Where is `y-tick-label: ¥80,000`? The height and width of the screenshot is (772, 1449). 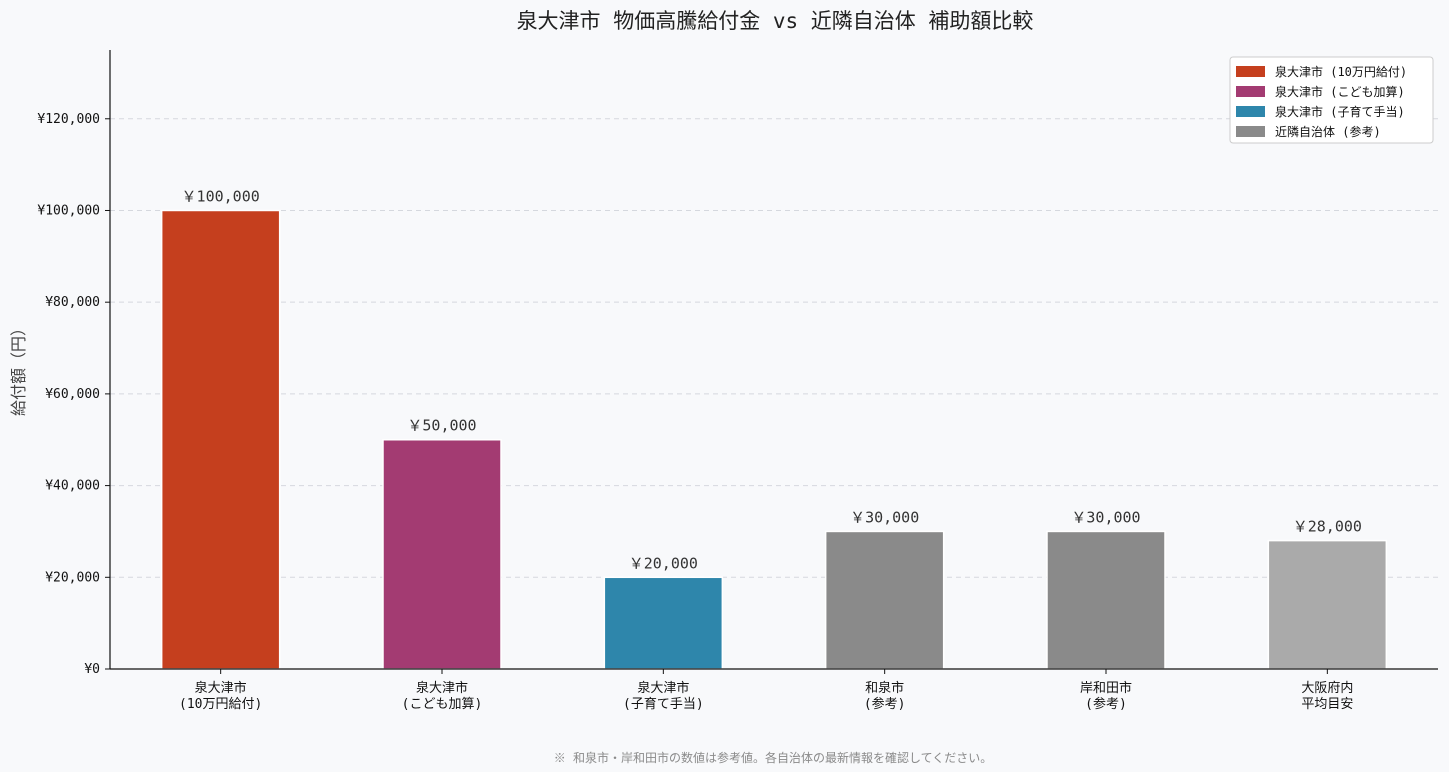
y-tick-label: ¥80,000 is located at coordinates (72, 302).